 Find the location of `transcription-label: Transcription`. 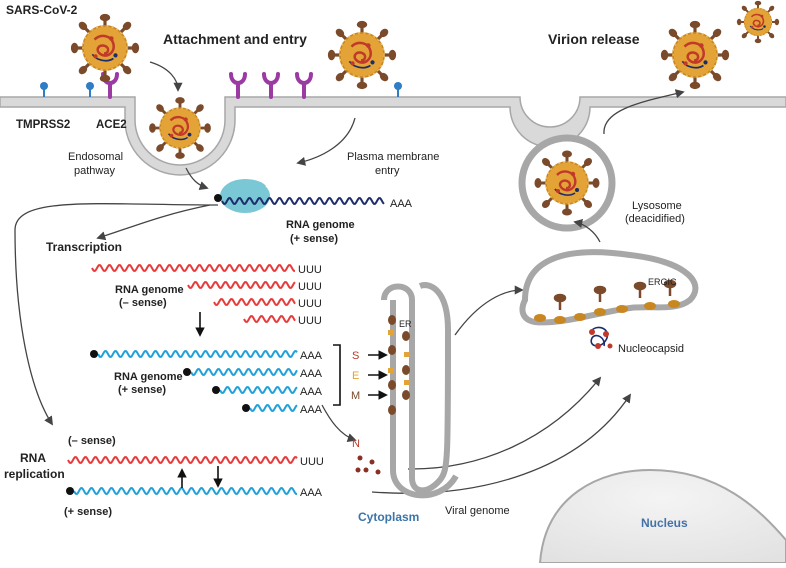

transcription-label: Transcription is located at coordinates (84, 247).